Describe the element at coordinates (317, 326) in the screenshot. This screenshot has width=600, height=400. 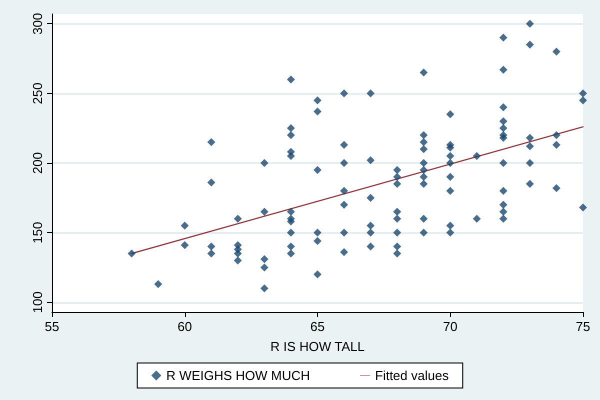
I see `x-tick-label: 65` at that location.